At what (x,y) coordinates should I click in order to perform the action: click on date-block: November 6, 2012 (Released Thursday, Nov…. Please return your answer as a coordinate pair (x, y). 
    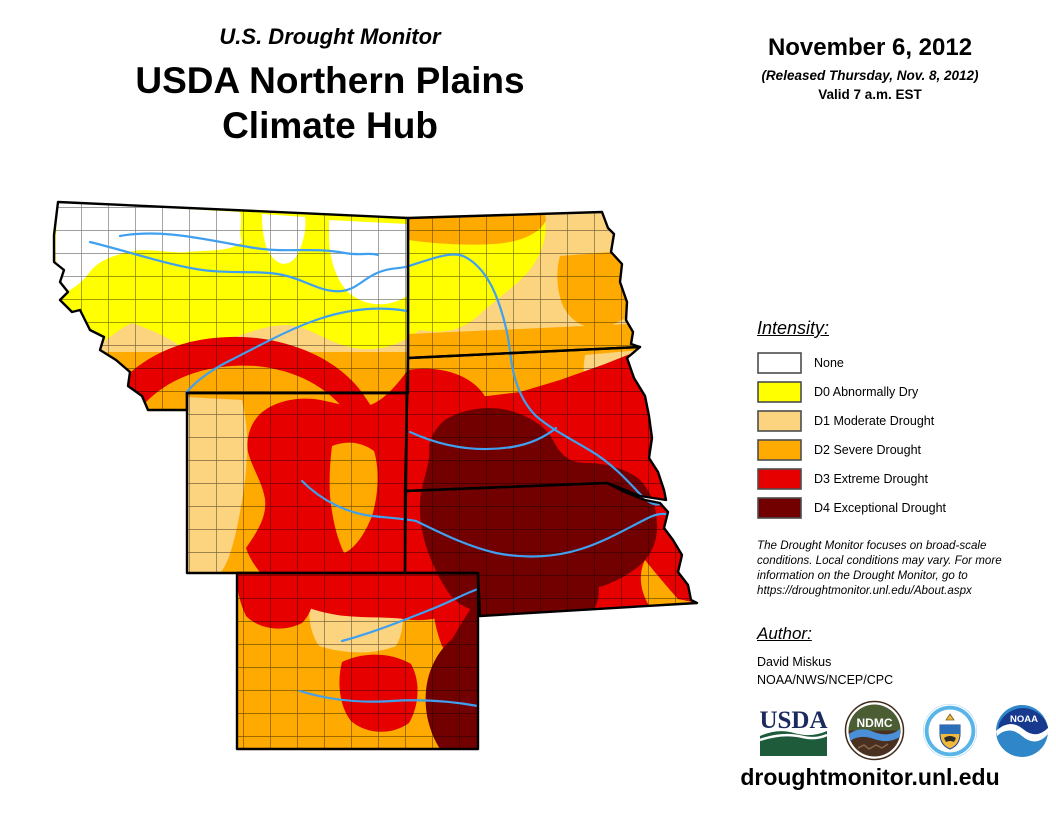
    Looking at the image, I should click on (870, 68).